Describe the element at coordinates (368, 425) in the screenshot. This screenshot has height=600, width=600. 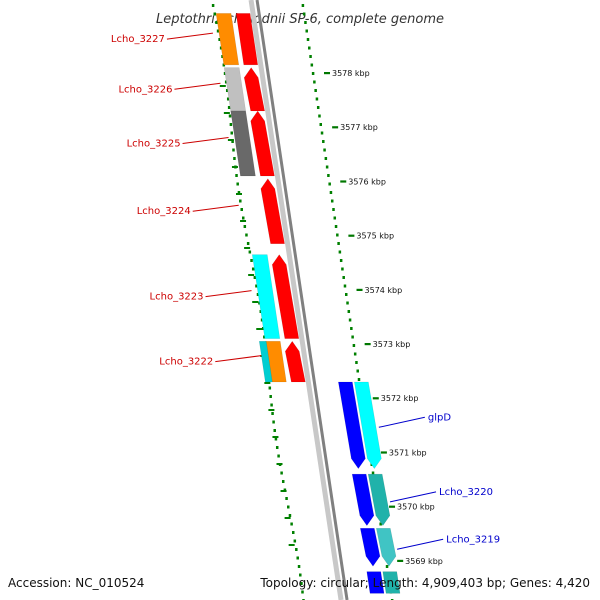
I see `cog-box` at that location.